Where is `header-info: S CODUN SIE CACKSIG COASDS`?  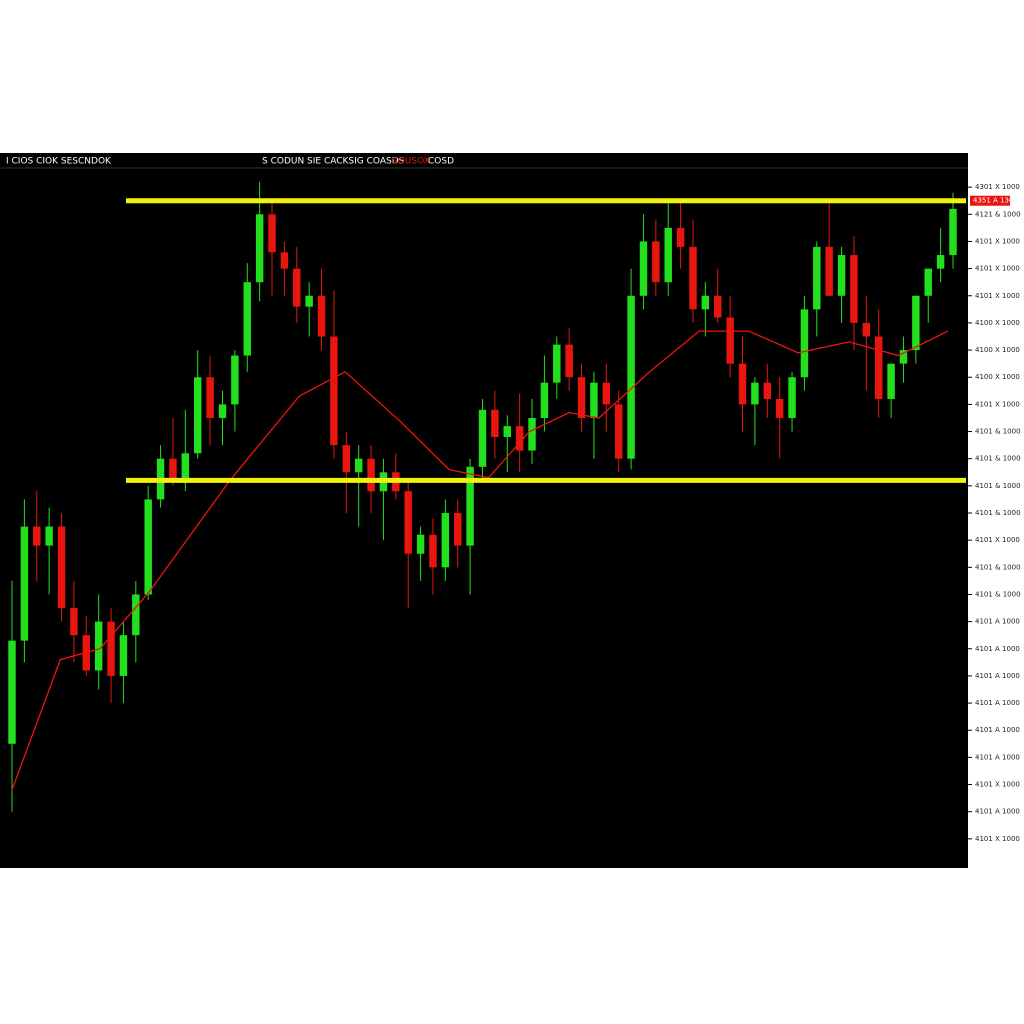
header-info: S CODUN SIE CACKSIG COASDS is located at coordinates (333, 162).